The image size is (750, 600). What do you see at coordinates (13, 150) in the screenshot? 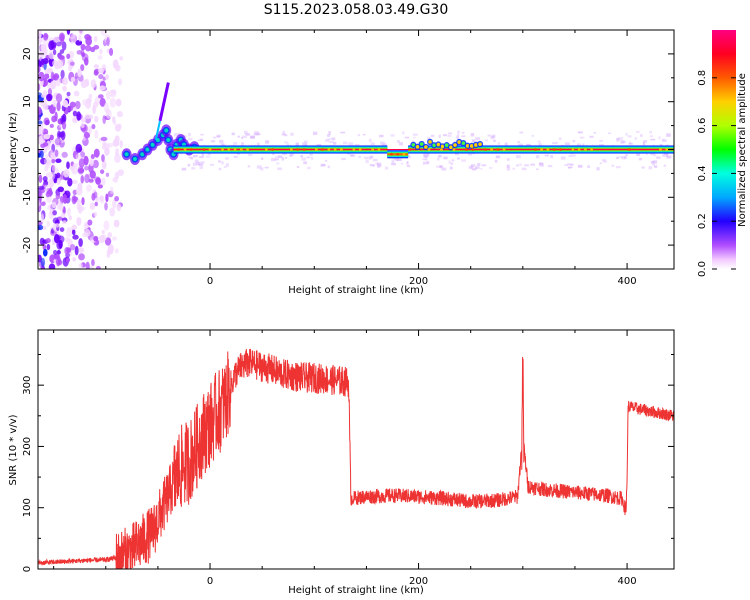
I see `spectrogram-y-axis-label: Frequency (Hz)` at bounding box center [13, 150].